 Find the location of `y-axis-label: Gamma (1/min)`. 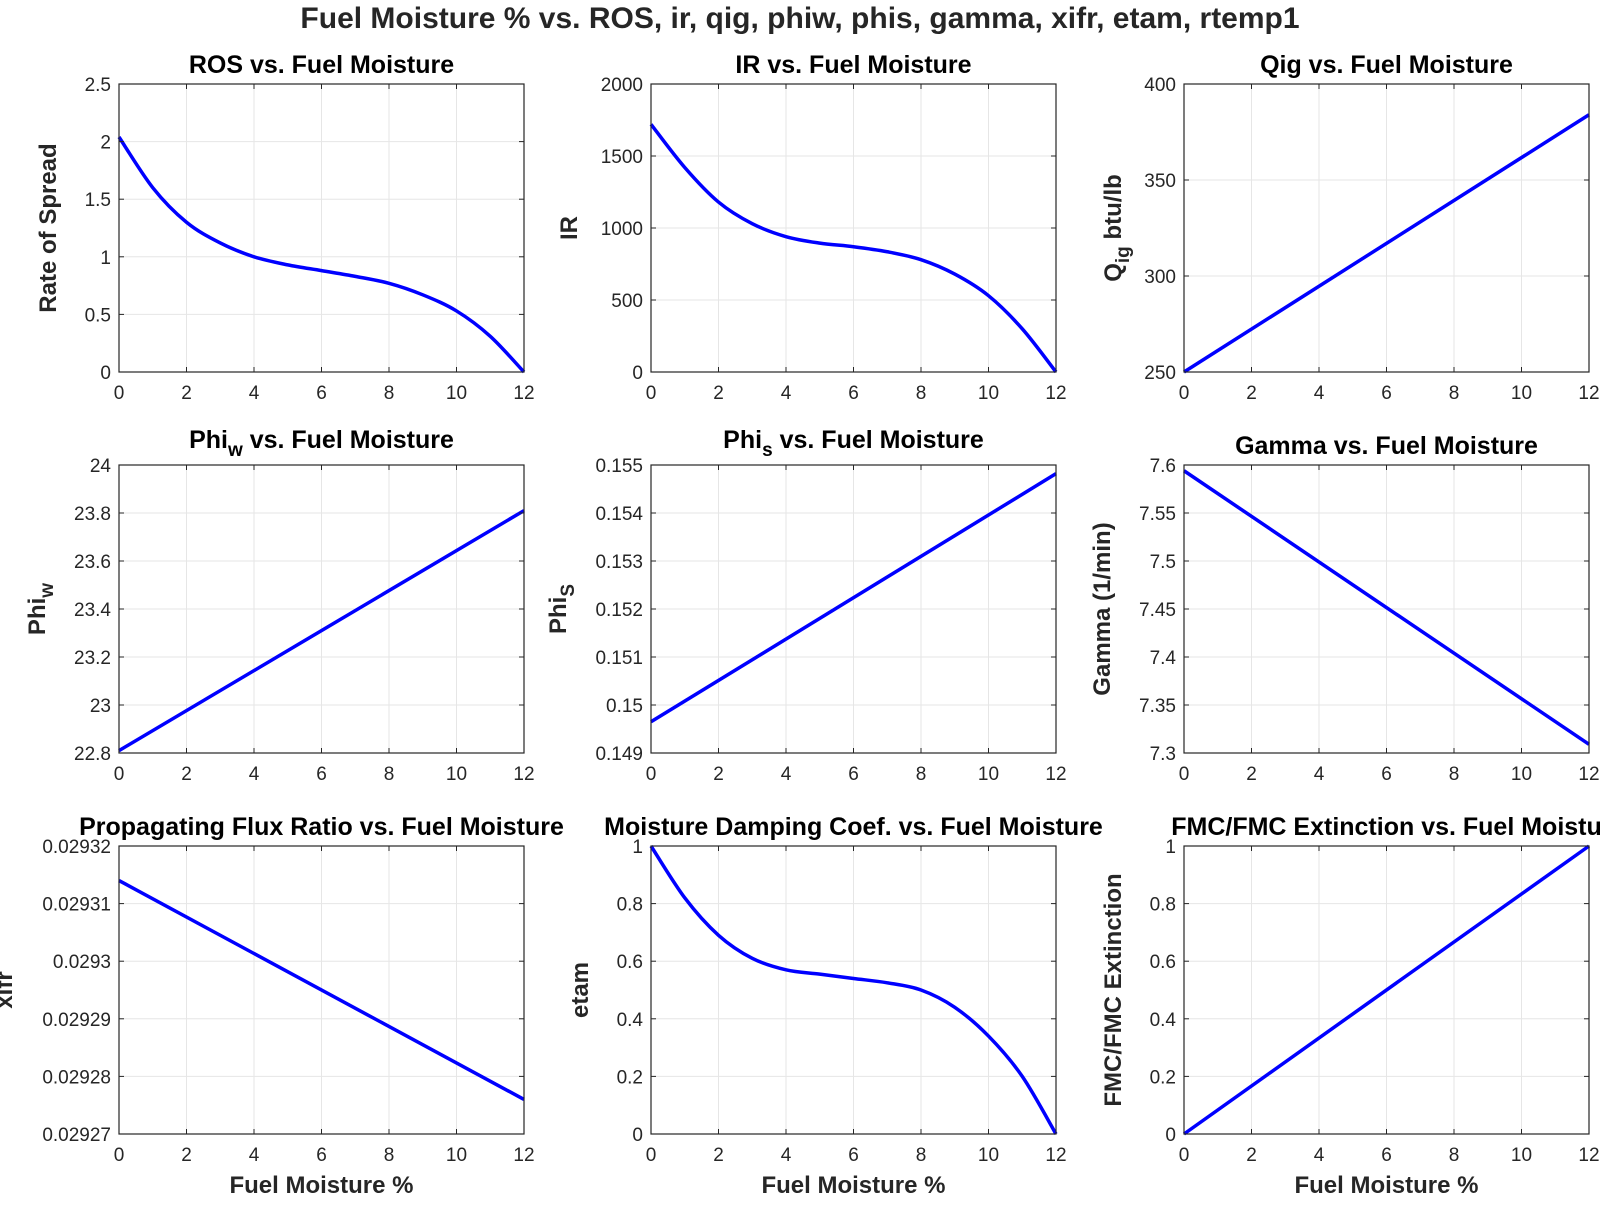

y-axis-label: Gamma (1/min) is located at coordinates (1102, 608).